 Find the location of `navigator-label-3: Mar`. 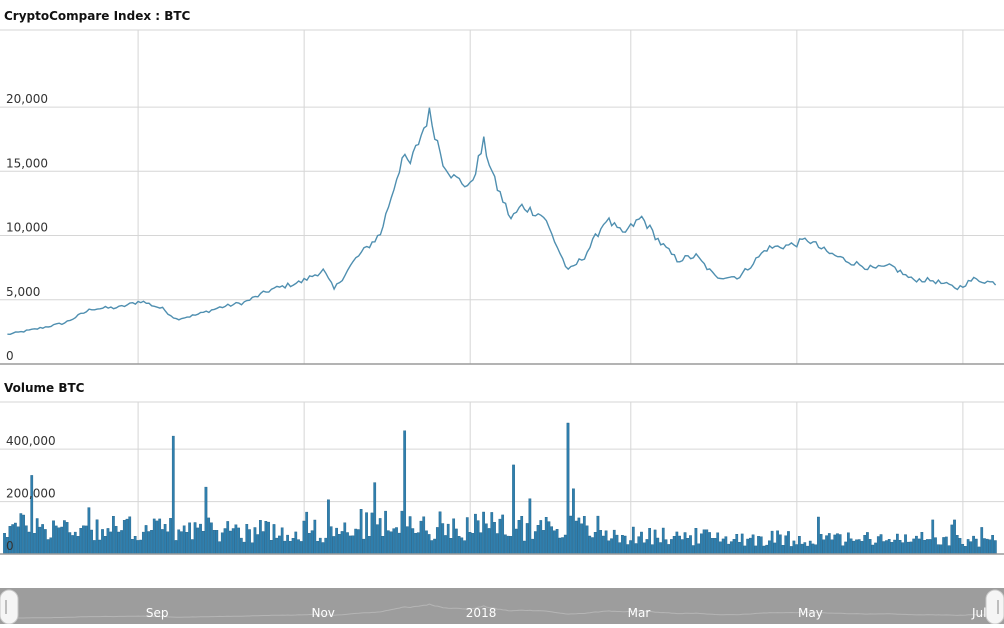

navigator-label-3: Mar is located at coordinates (639, 613).